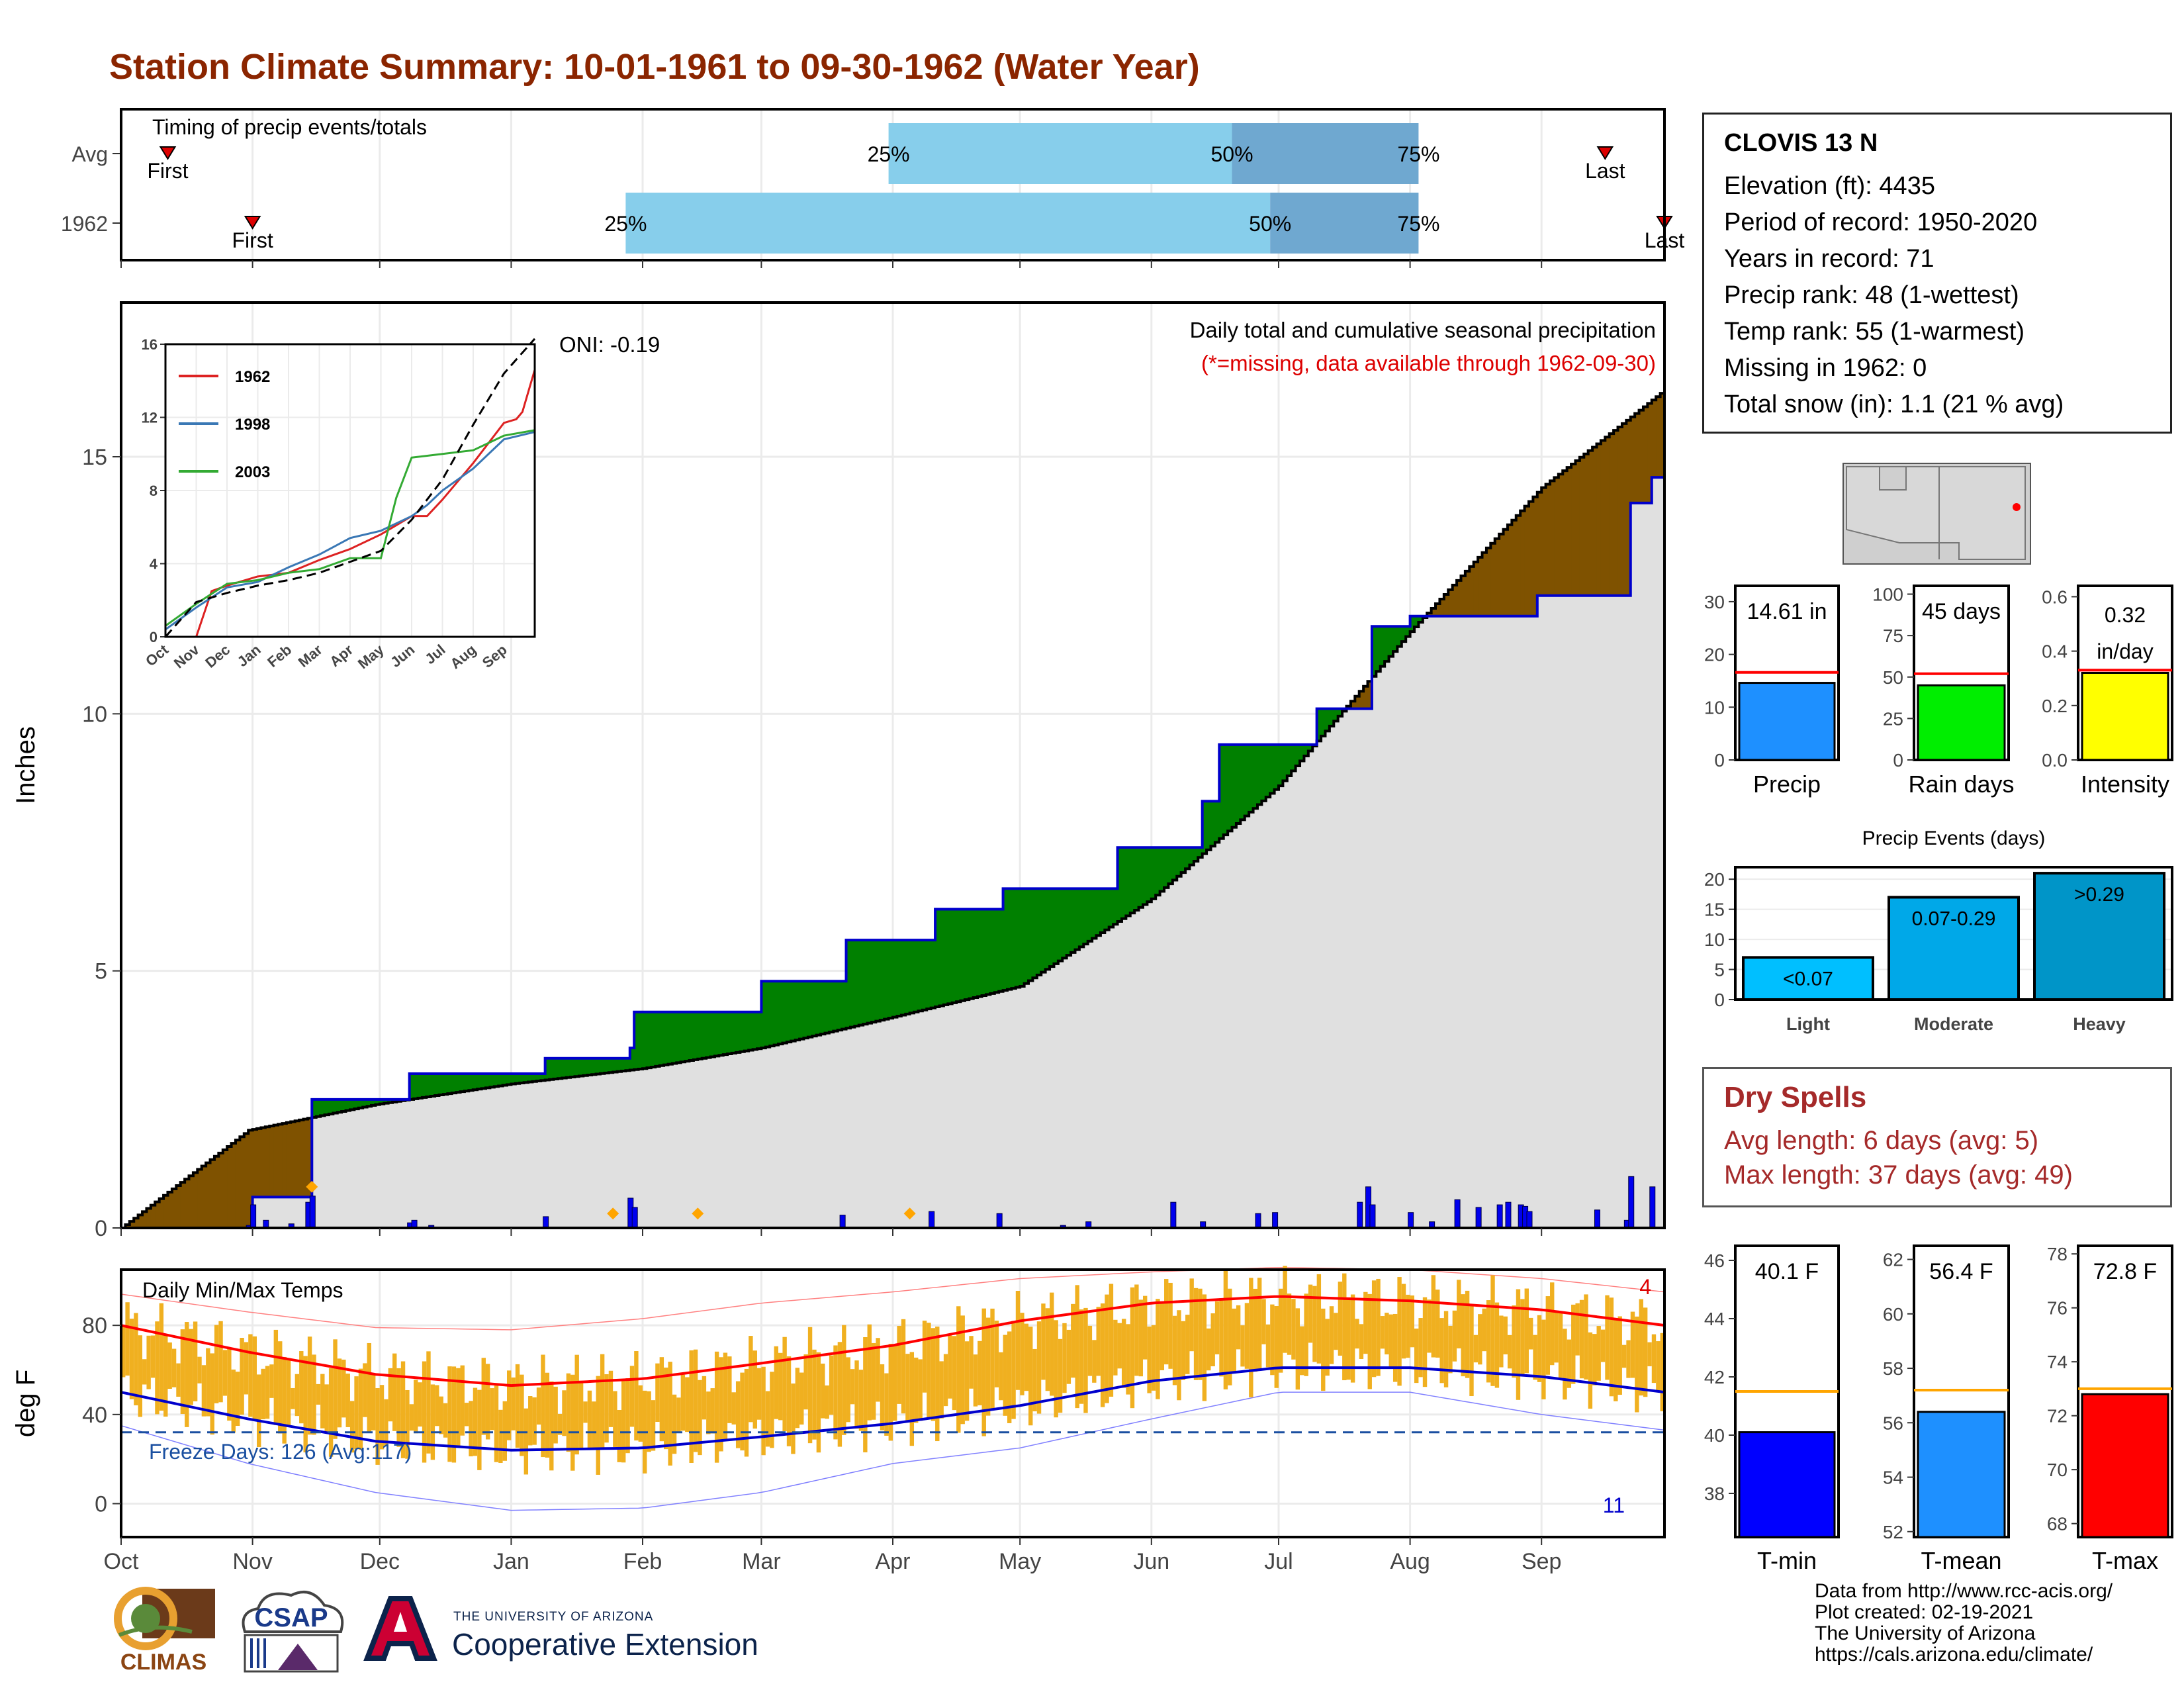  Describe the element at coordinates (168, 153) in the screenshot. I see `timing-first-marker` at that location.